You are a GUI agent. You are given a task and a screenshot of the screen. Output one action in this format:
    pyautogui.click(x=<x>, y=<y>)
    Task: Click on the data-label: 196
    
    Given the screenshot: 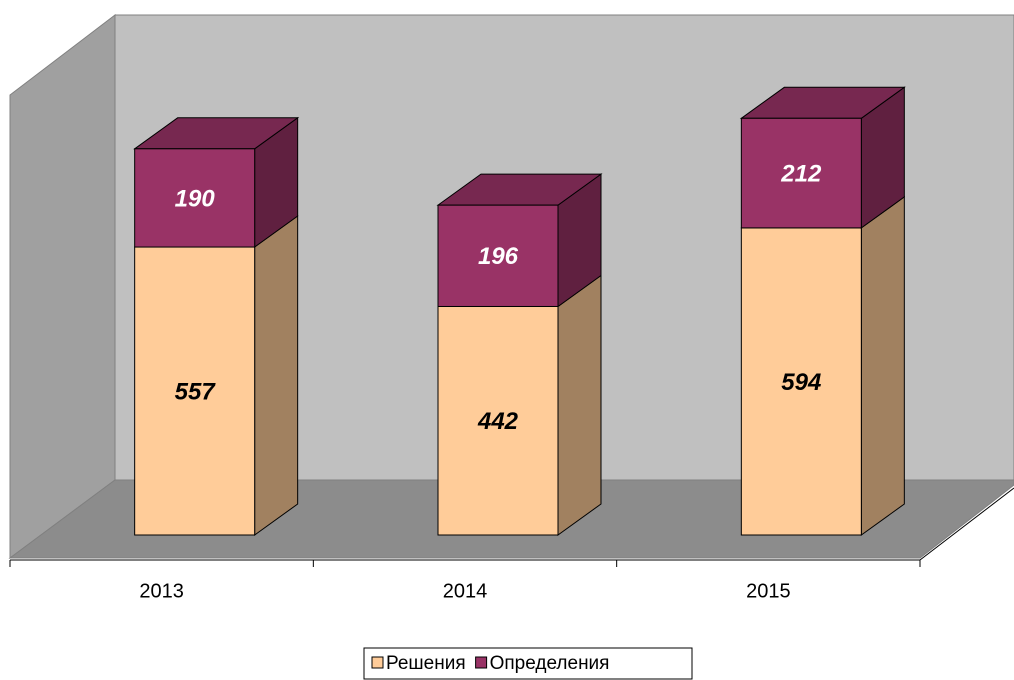 What is the action you would take?
    pyautogui.click(x=498, y=256)
    